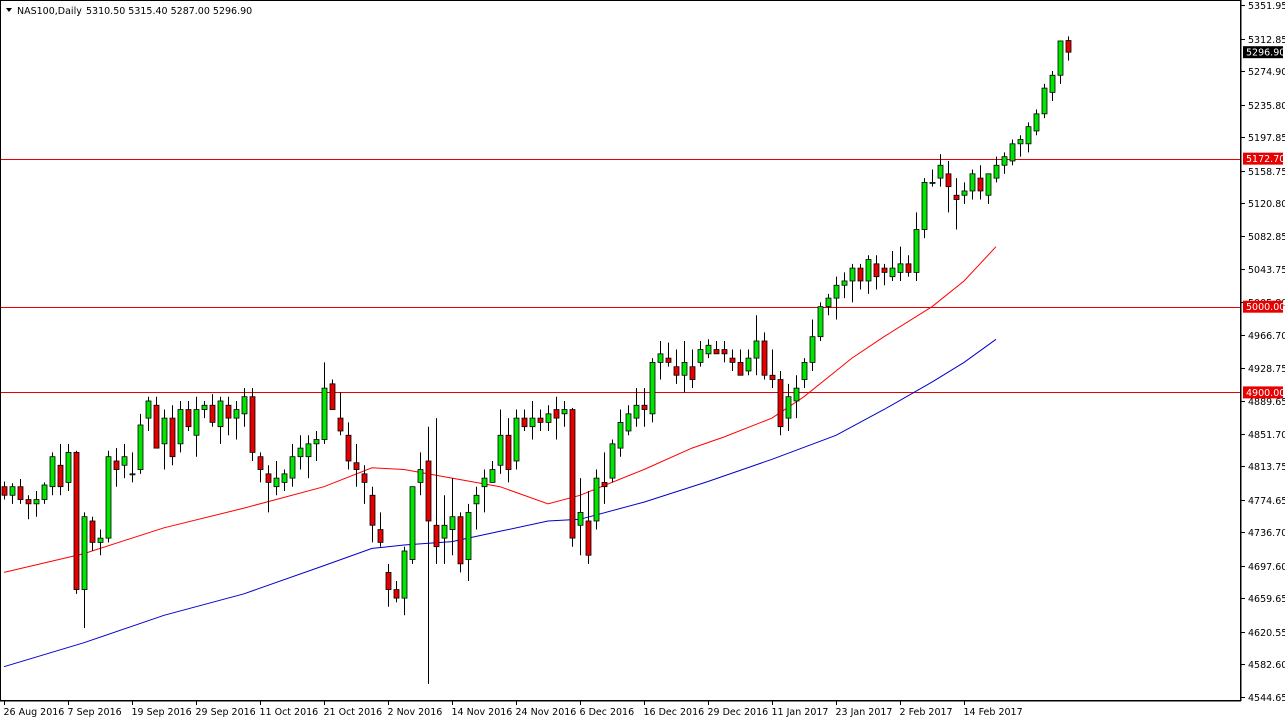 The width and height of the screenshot is (1285, 721). I want to click on x-tick-label: 16 Dec 2016, so click(674, 712).